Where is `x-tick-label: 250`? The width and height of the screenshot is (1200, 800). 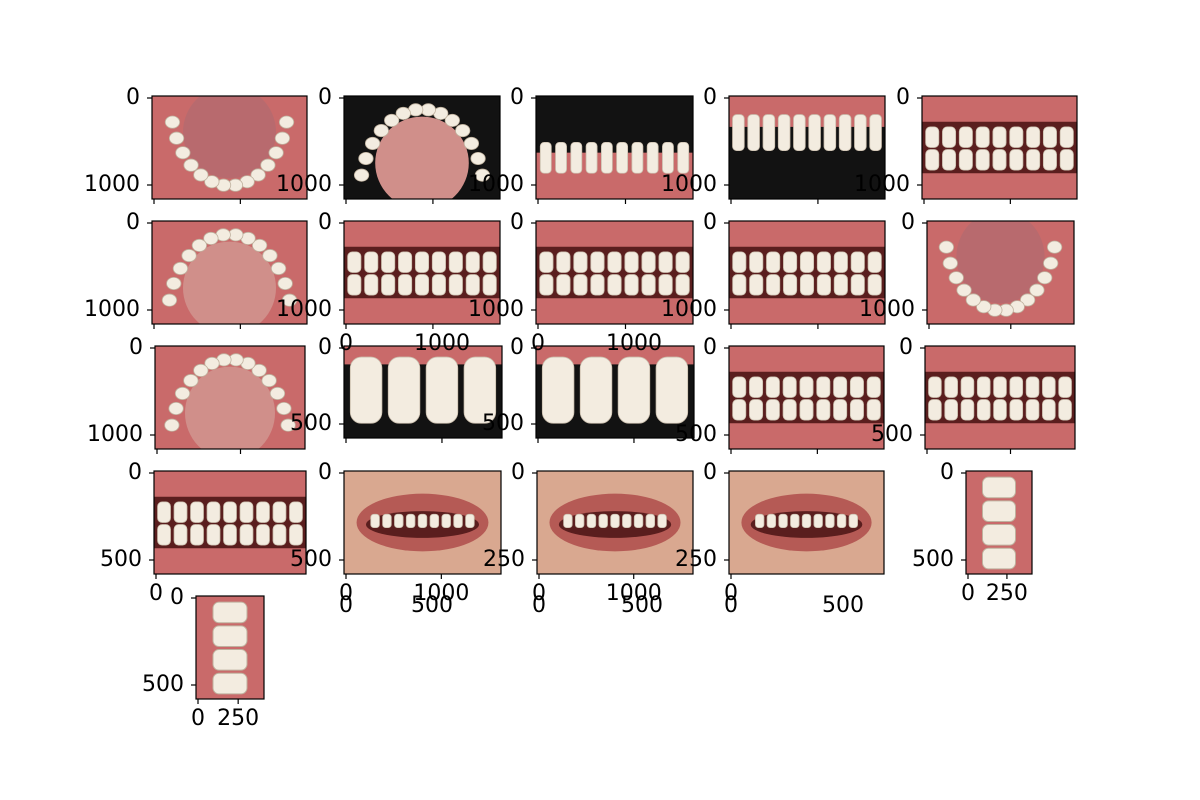
x-tick-label: 250 is located at coordinates (238, 718).